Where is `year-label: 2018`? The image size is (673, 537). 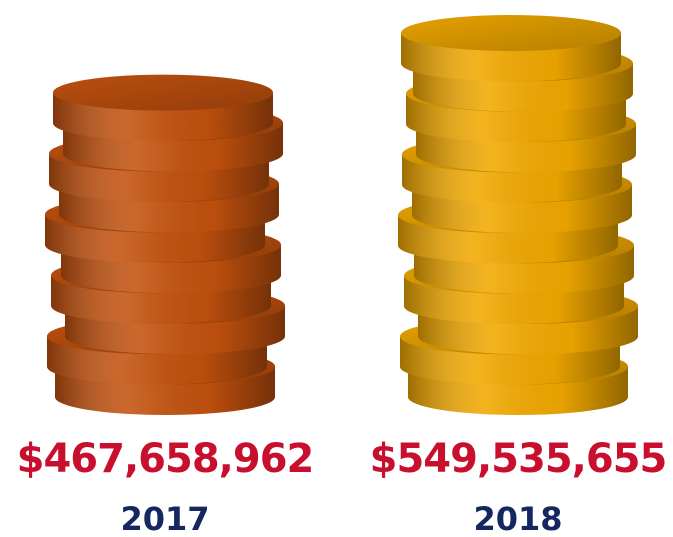 year-label: 2018 is located at coordinates (517, 518).